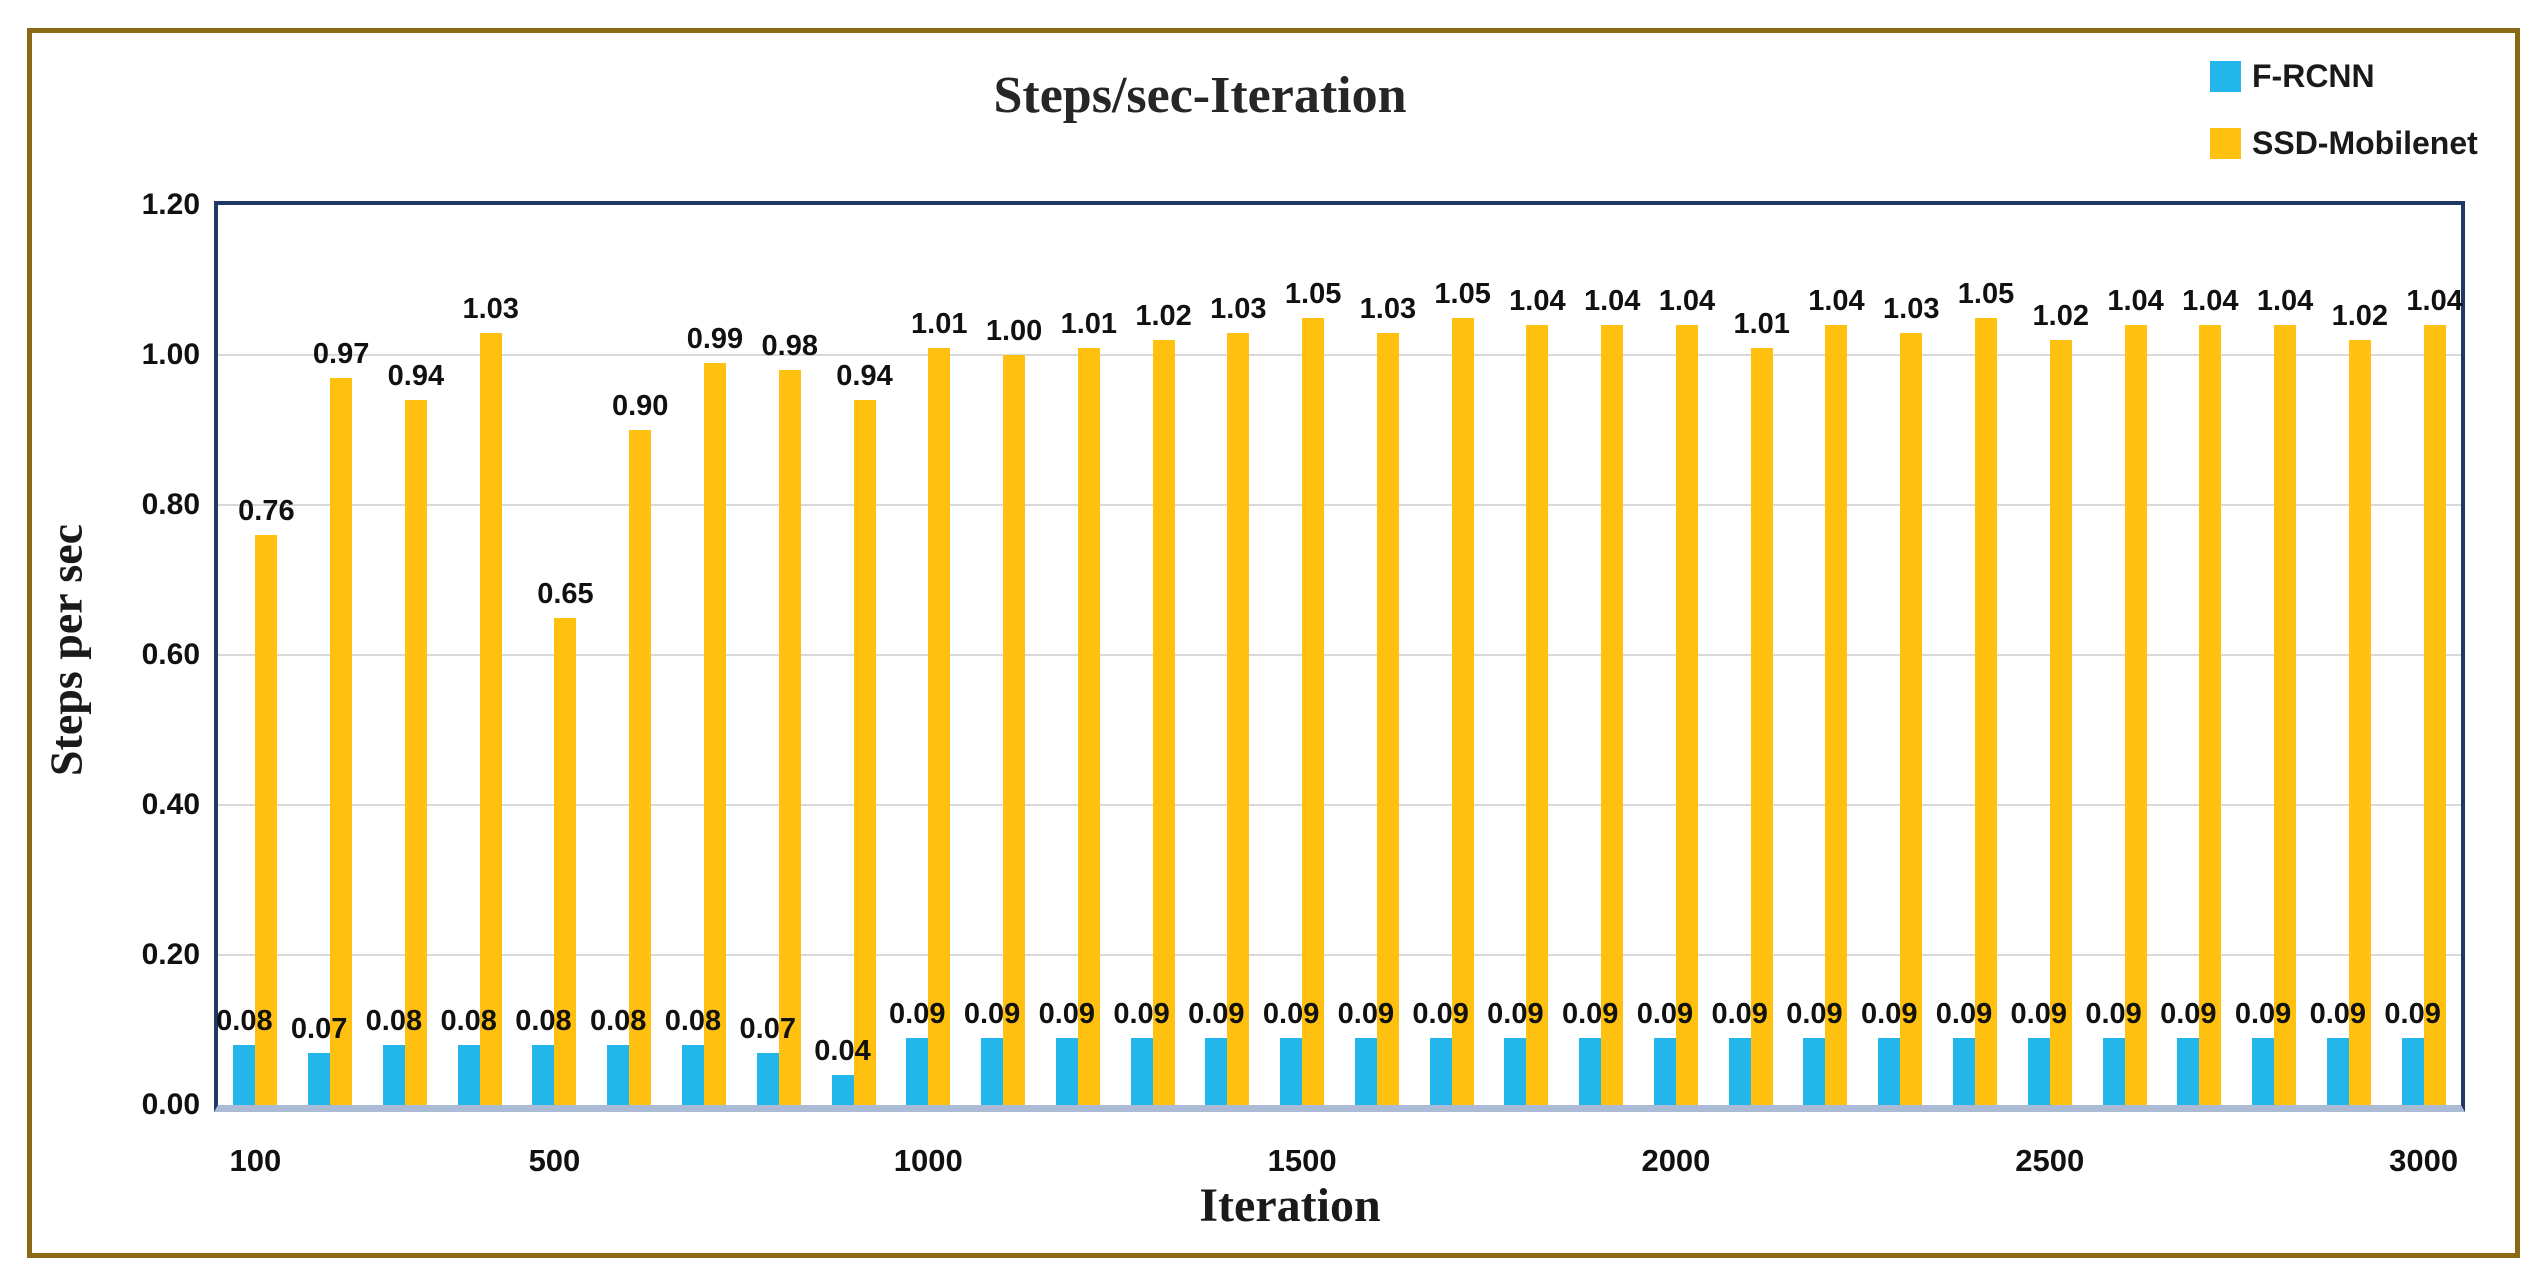  I want to click on bar-data-label: 1.03, so click(1911, 308).